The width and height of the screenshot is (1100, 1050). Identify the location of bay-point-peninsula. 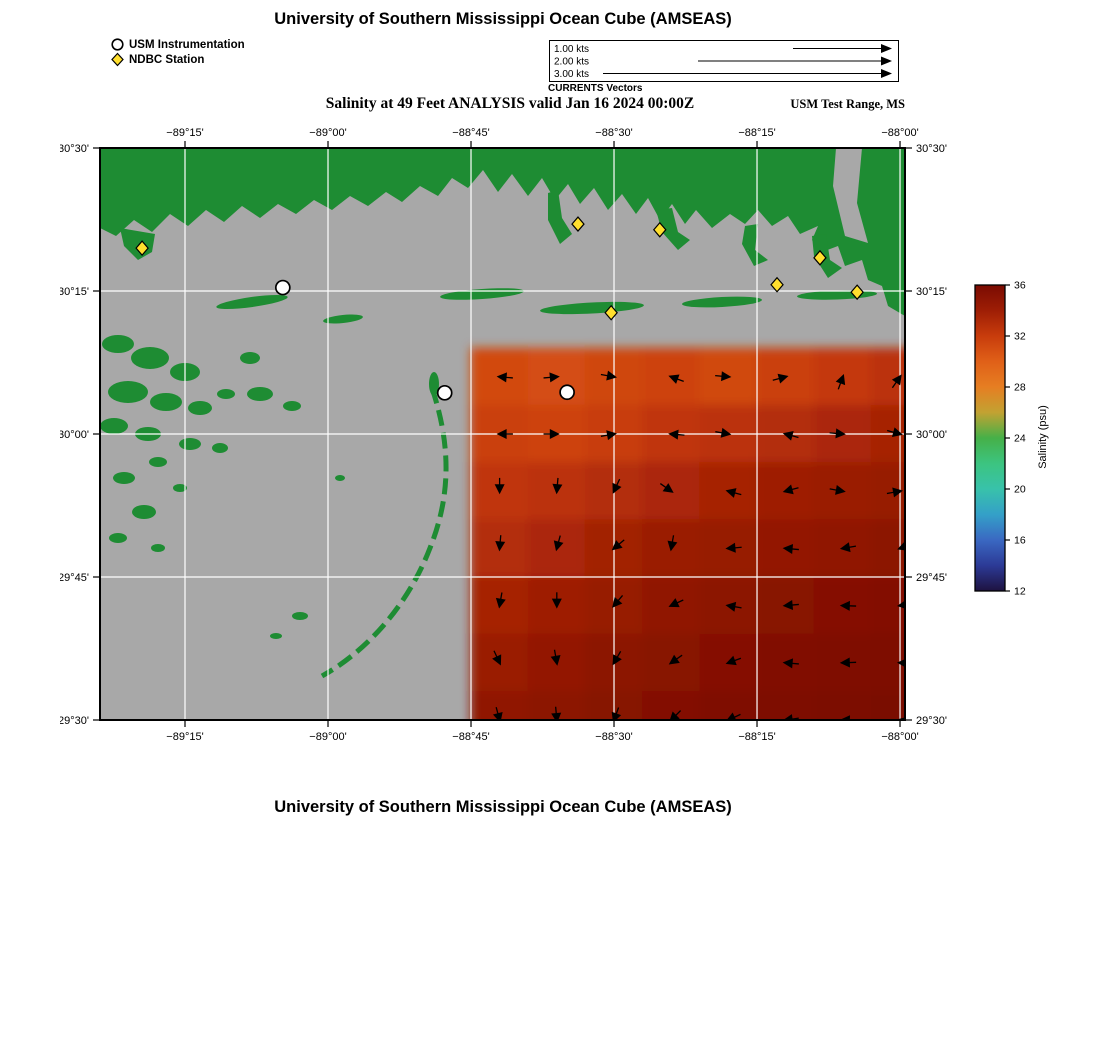
(137, 244).